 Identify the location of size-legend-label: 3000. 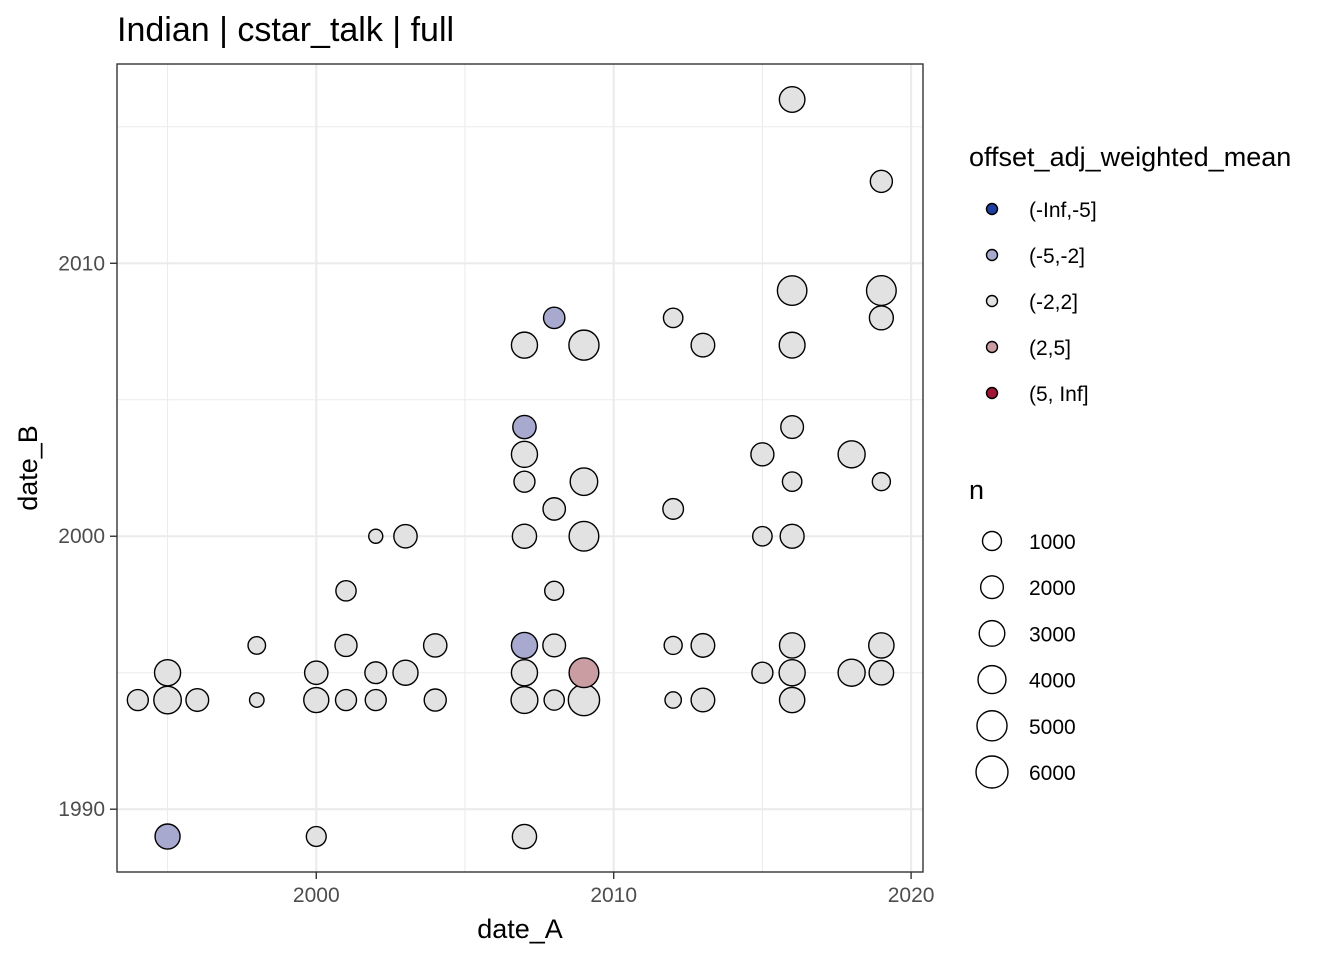
(1052, 634).